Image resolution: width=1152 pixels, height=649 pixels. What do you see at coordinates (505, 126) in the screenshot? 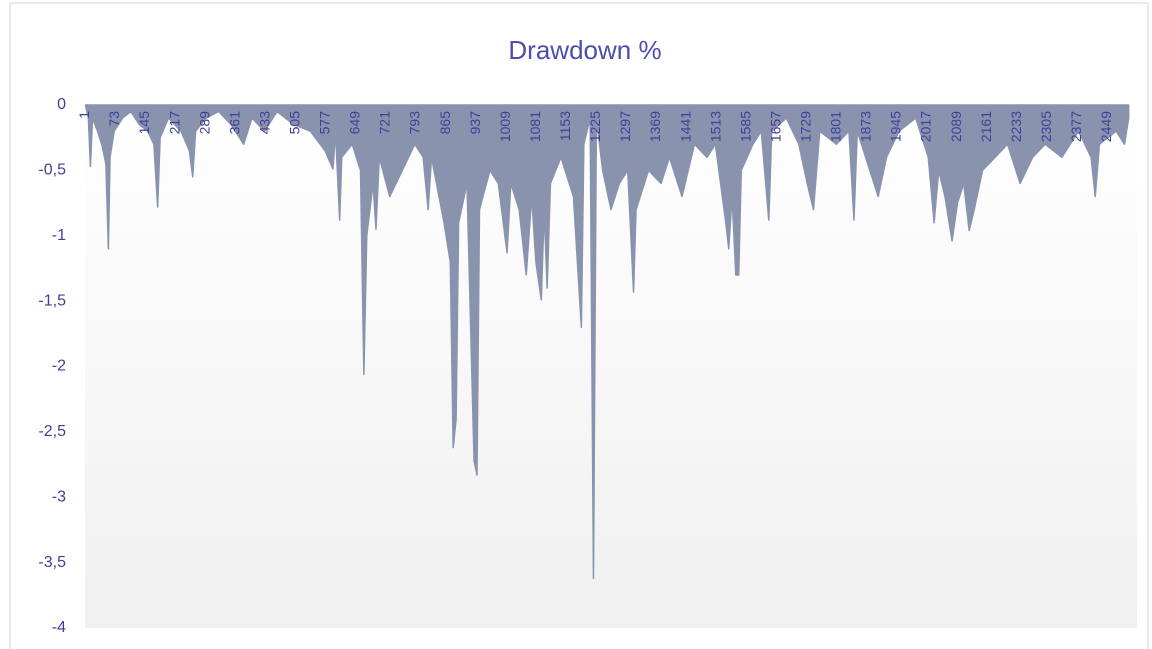
I see `x-tick-label: 1009` at bounding box center [505, 126].